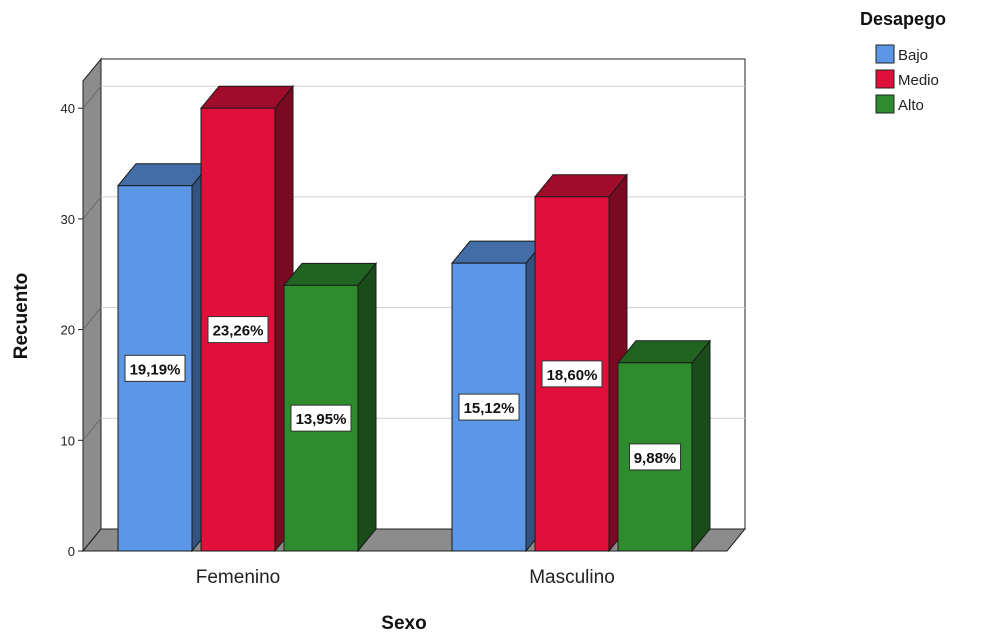 The image size is (981, 637). I want to click on left-wall, so click(92, 305).